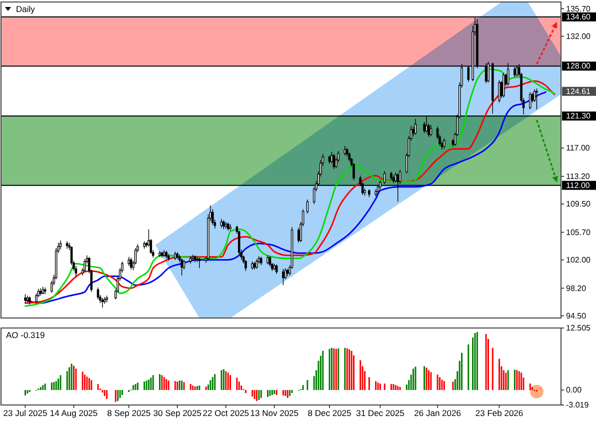  Describe the element at coordinates (380, 413) in the screenshot. I see `x-tick-label: 31 Dec 2025` at that location.